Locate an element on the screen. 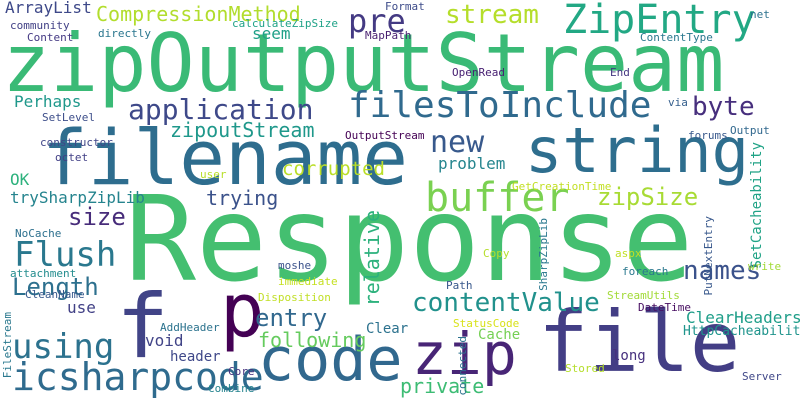 The image size is (800, 400). word-contenttype: ContentType is located at coordinates (676, 37).